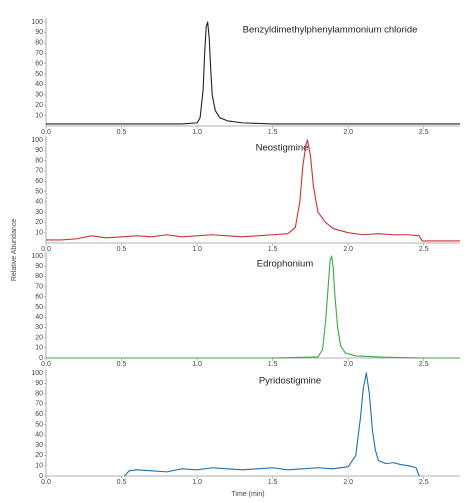 The image size is (470, 503). I want to click on panel-title: Benzyldimethylphenylammonium chloride, so click(330, 30).